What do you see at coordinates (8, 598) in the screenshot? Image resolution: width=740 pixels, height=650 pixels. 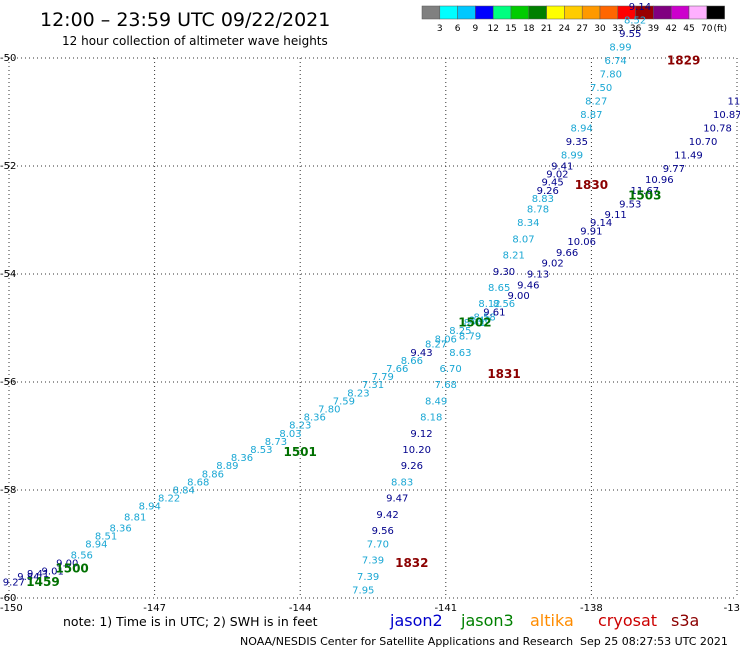 I see `y-tick-label: -60` at bounding box center [8, 598].